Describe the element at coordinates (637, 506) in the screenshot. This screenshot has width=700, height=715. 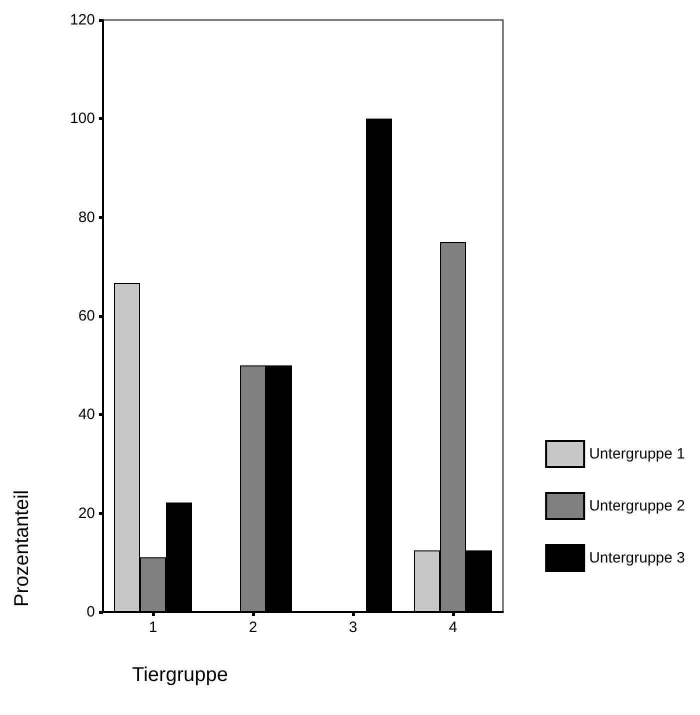
I see `legend-label: Untergruppe 2` at that location.